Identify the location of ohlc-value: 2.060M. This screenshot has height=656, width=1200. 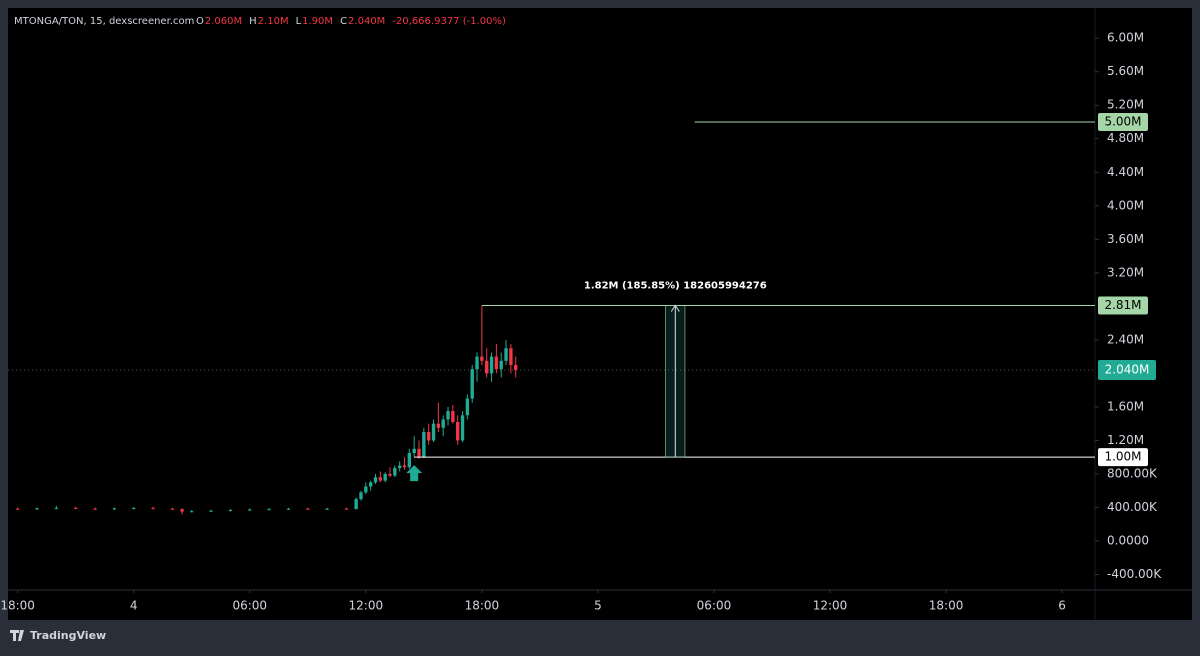
(223, 21).